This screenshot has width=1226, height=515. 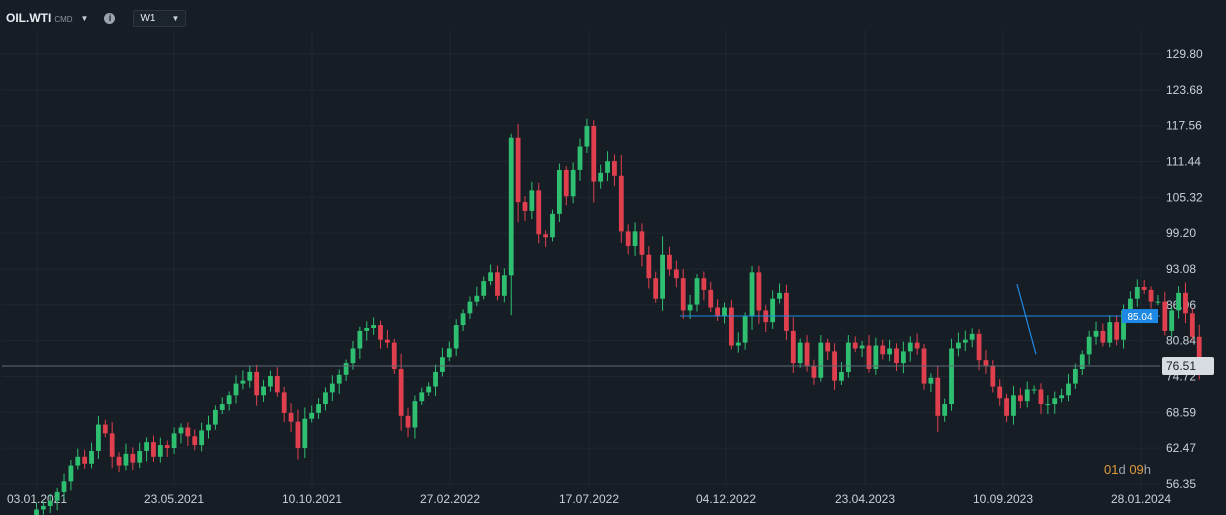 I want to click on info-icon: i, so click(x=110, y=18).